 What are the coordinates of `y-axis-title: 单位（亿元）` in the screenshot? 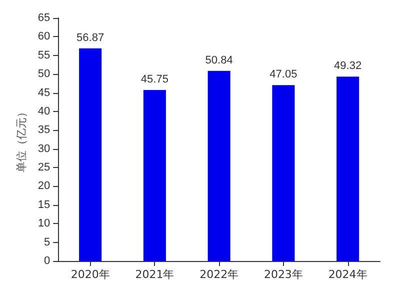 It's located at (21, 139).